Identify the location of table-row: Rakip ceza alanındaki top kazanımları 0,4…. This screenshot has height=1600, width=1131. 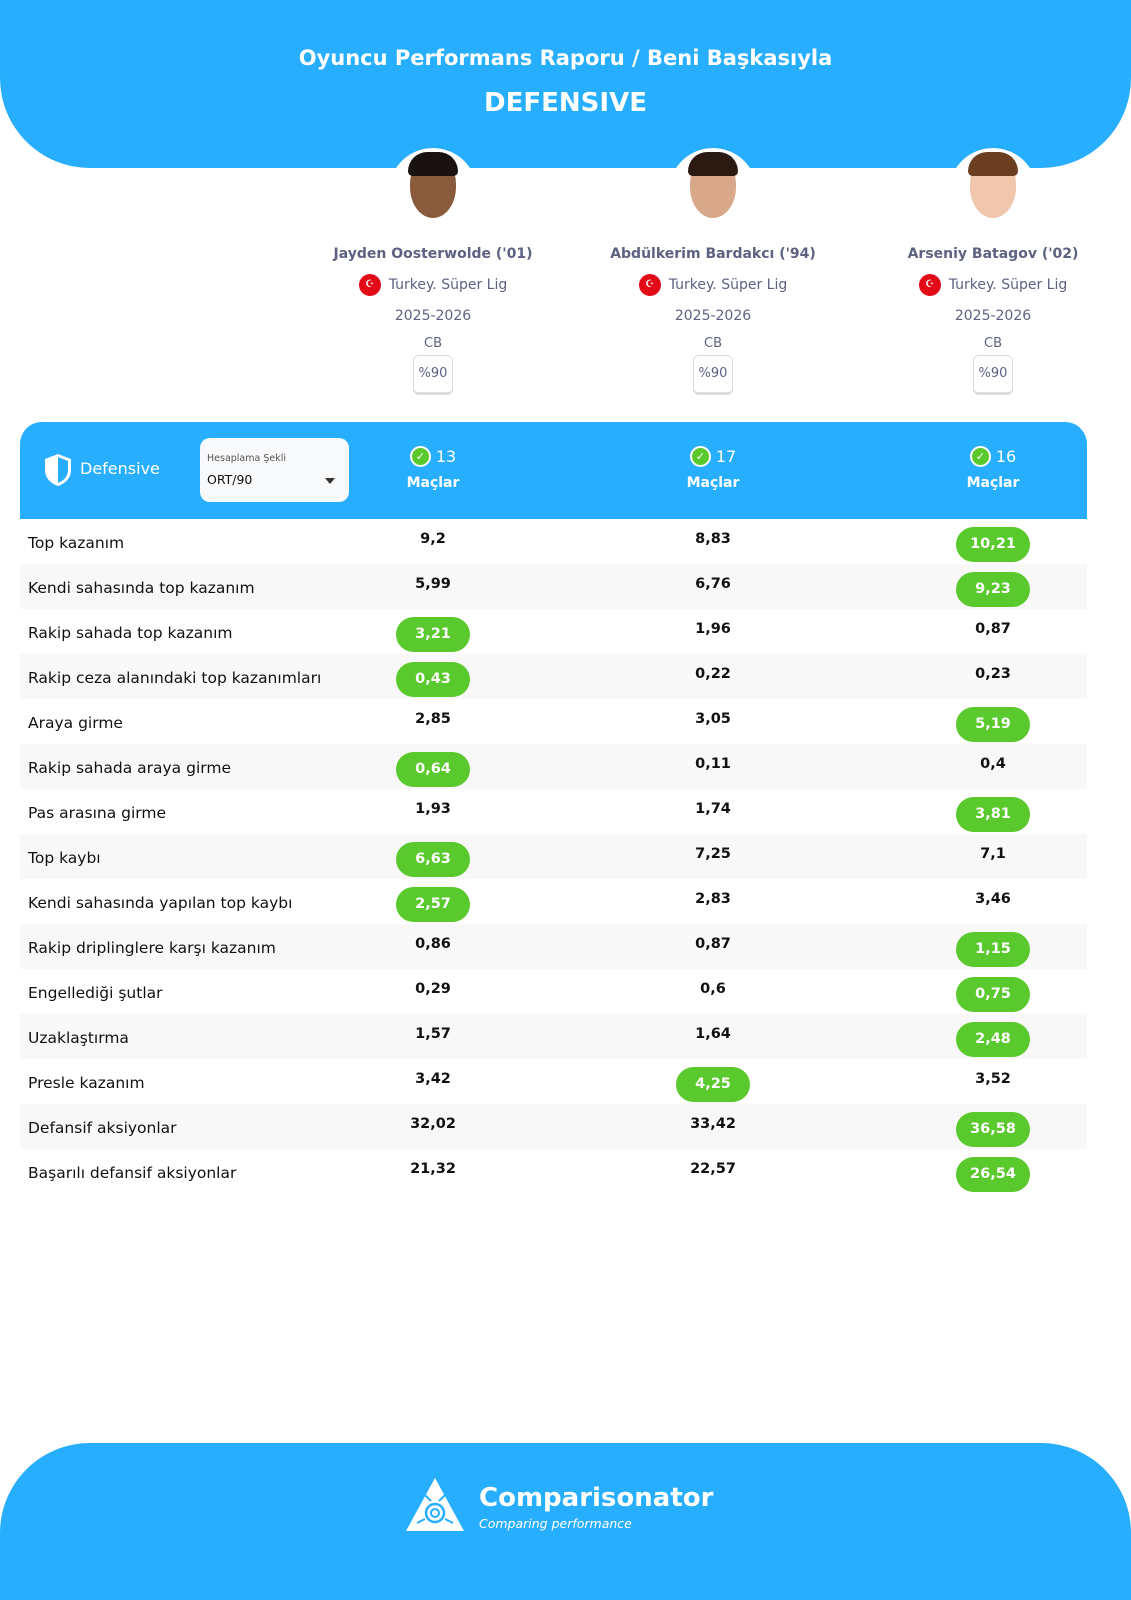
(553, 676).